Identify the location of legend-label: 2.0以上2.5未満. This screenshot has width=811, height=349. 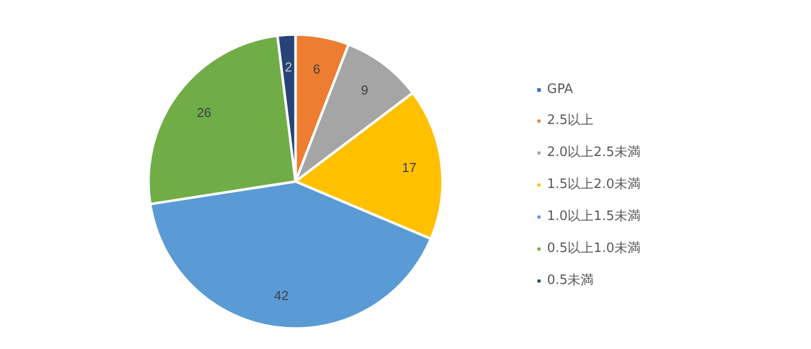
(593, 152).